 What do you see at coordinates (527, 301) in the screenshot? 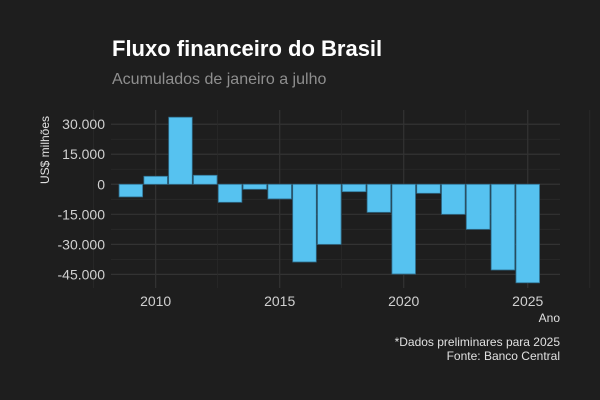
I see `x-tick-label: 2025` at bounding box center [527, 301].